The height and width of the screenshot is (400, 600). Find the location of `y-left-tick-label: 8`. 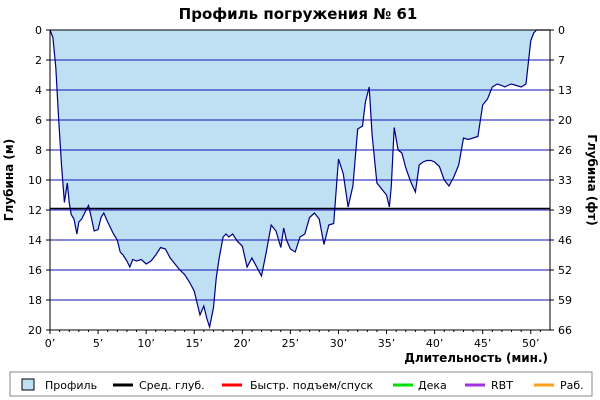

y-left-tick-label: 8 is located at coordinates (38, 150).